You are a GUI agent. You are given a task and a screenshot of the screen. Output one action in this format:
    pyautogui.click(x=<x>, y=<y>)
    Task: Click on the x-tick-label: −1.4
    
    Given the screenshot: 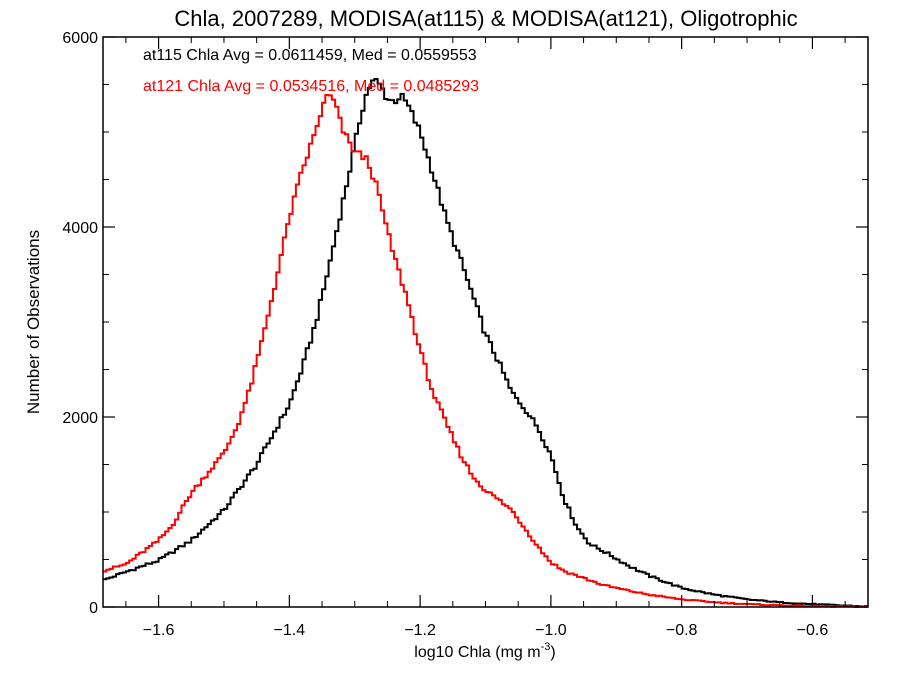 What is the action you would take?
    pyautogui.click(x=290, y=630)
    